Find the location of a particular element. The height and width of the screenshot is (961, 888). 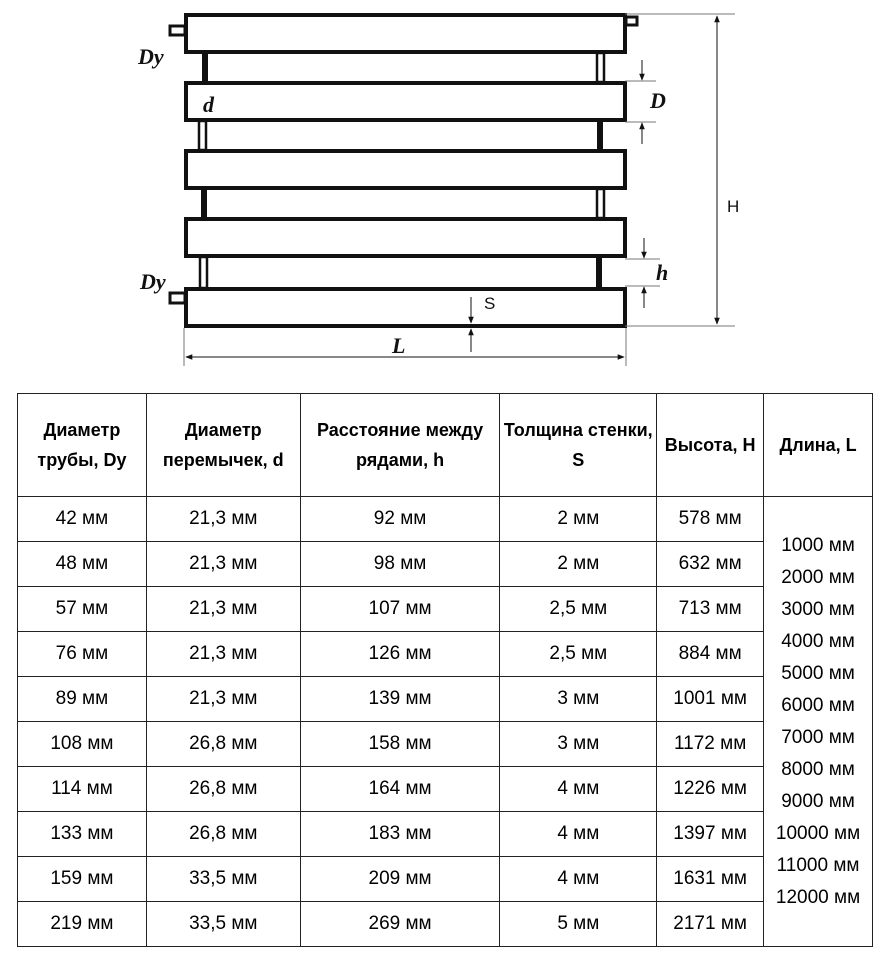

table-row: 219 мм 33,5 мм 269 мм 5 мм 2171 мм is located at coordinates (445, 924).